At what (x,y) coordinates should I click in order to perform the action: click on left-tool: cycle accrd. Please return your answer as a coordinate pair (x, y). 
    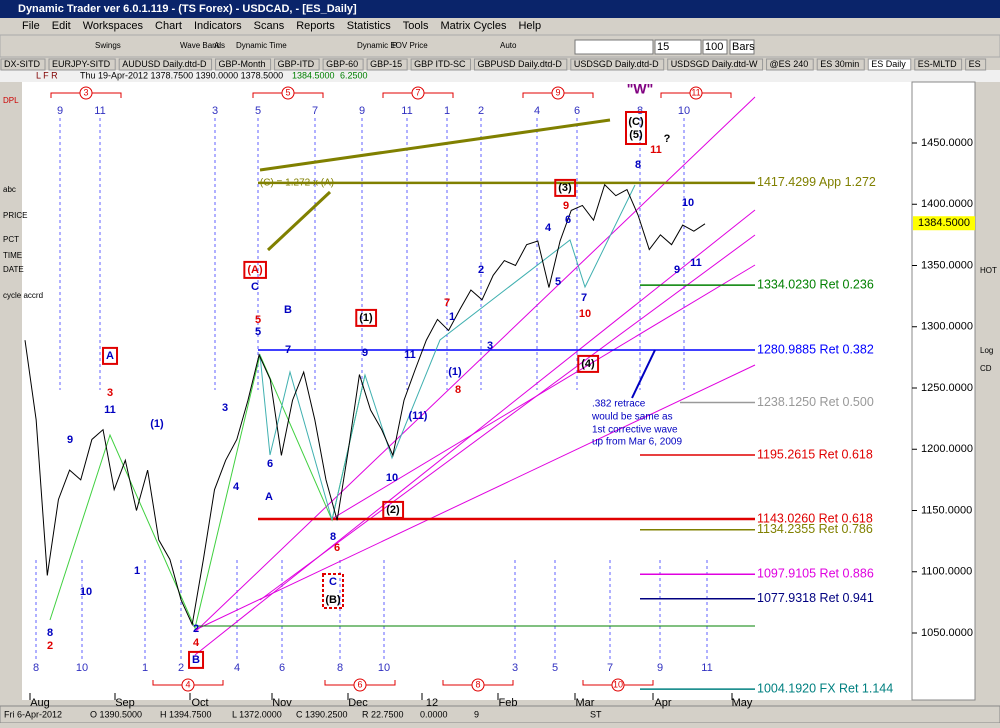
    Looking at the image, I should click on (23, 295).